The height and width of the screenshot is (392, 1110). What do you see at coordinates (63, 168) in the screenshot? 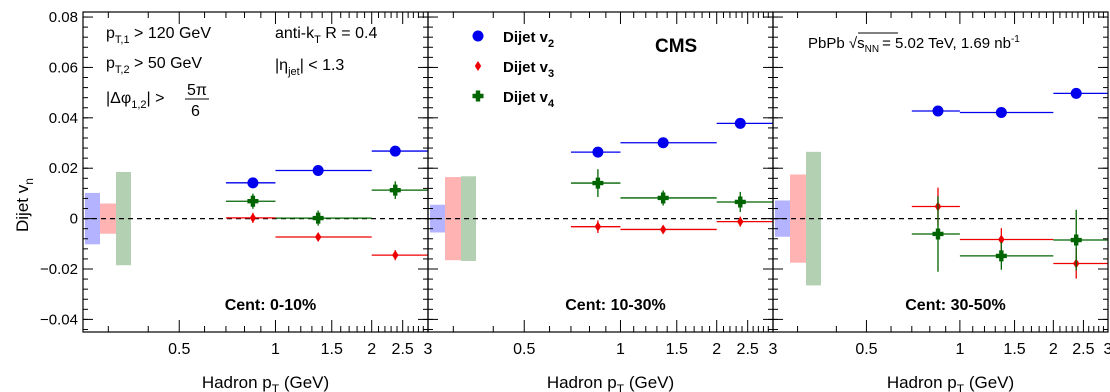
I see `y-tick-label: 0.02` at bounding box center [63, 168].